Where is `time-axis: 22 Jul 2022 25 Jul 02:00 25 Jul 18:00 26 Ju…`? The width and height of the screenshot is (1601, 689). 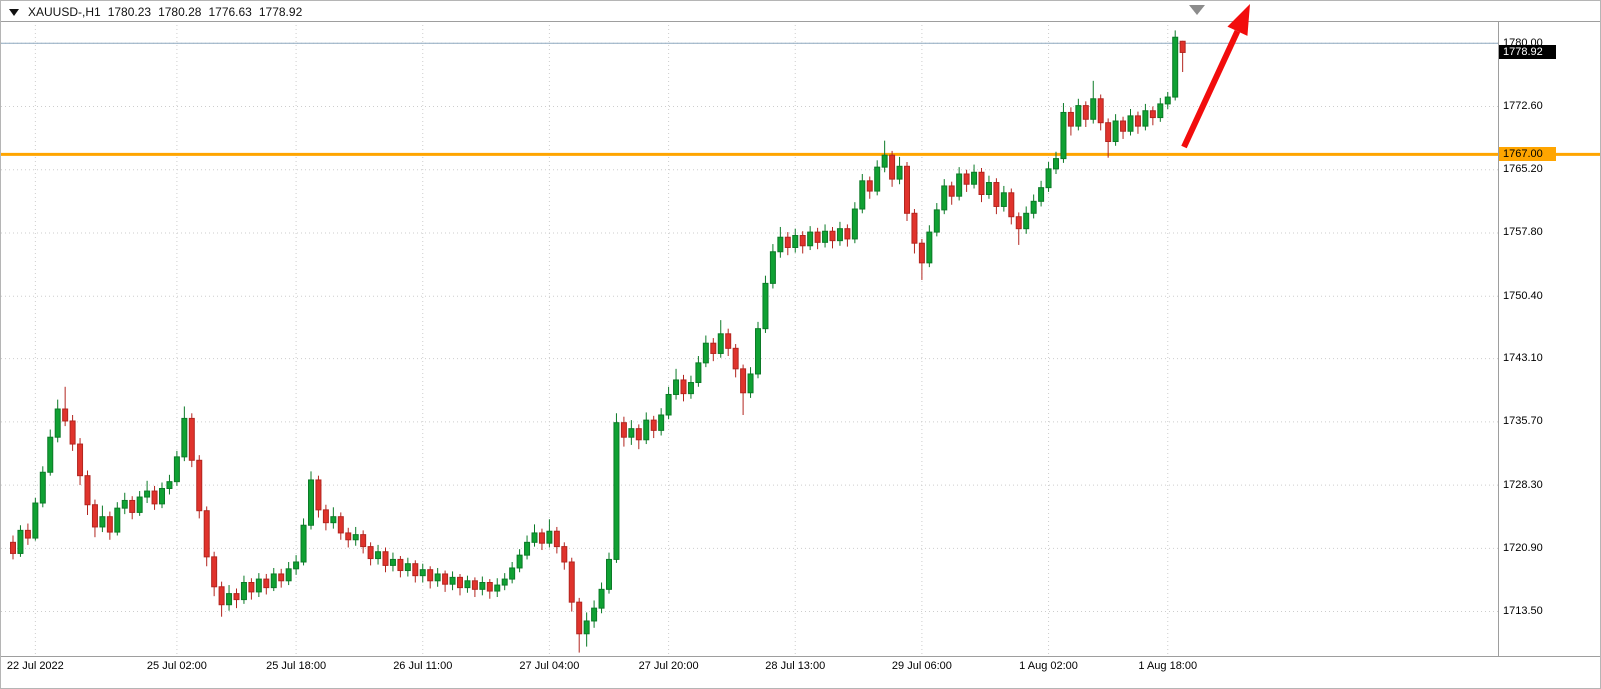 time-axis: 22 Jul 2022 25 Jul 02:00 25 Jul 18:00 26 Ju… is located at coordinates (749, 668).